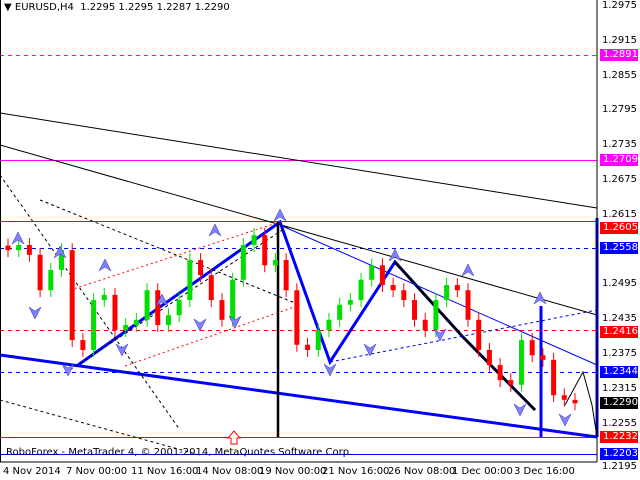 The height and width of the screenshot is (480, 640). Describe the element at coordinates (165, 471) in the screenshot. I see `x-tick-label: 11 Nov 16:00` at that location.